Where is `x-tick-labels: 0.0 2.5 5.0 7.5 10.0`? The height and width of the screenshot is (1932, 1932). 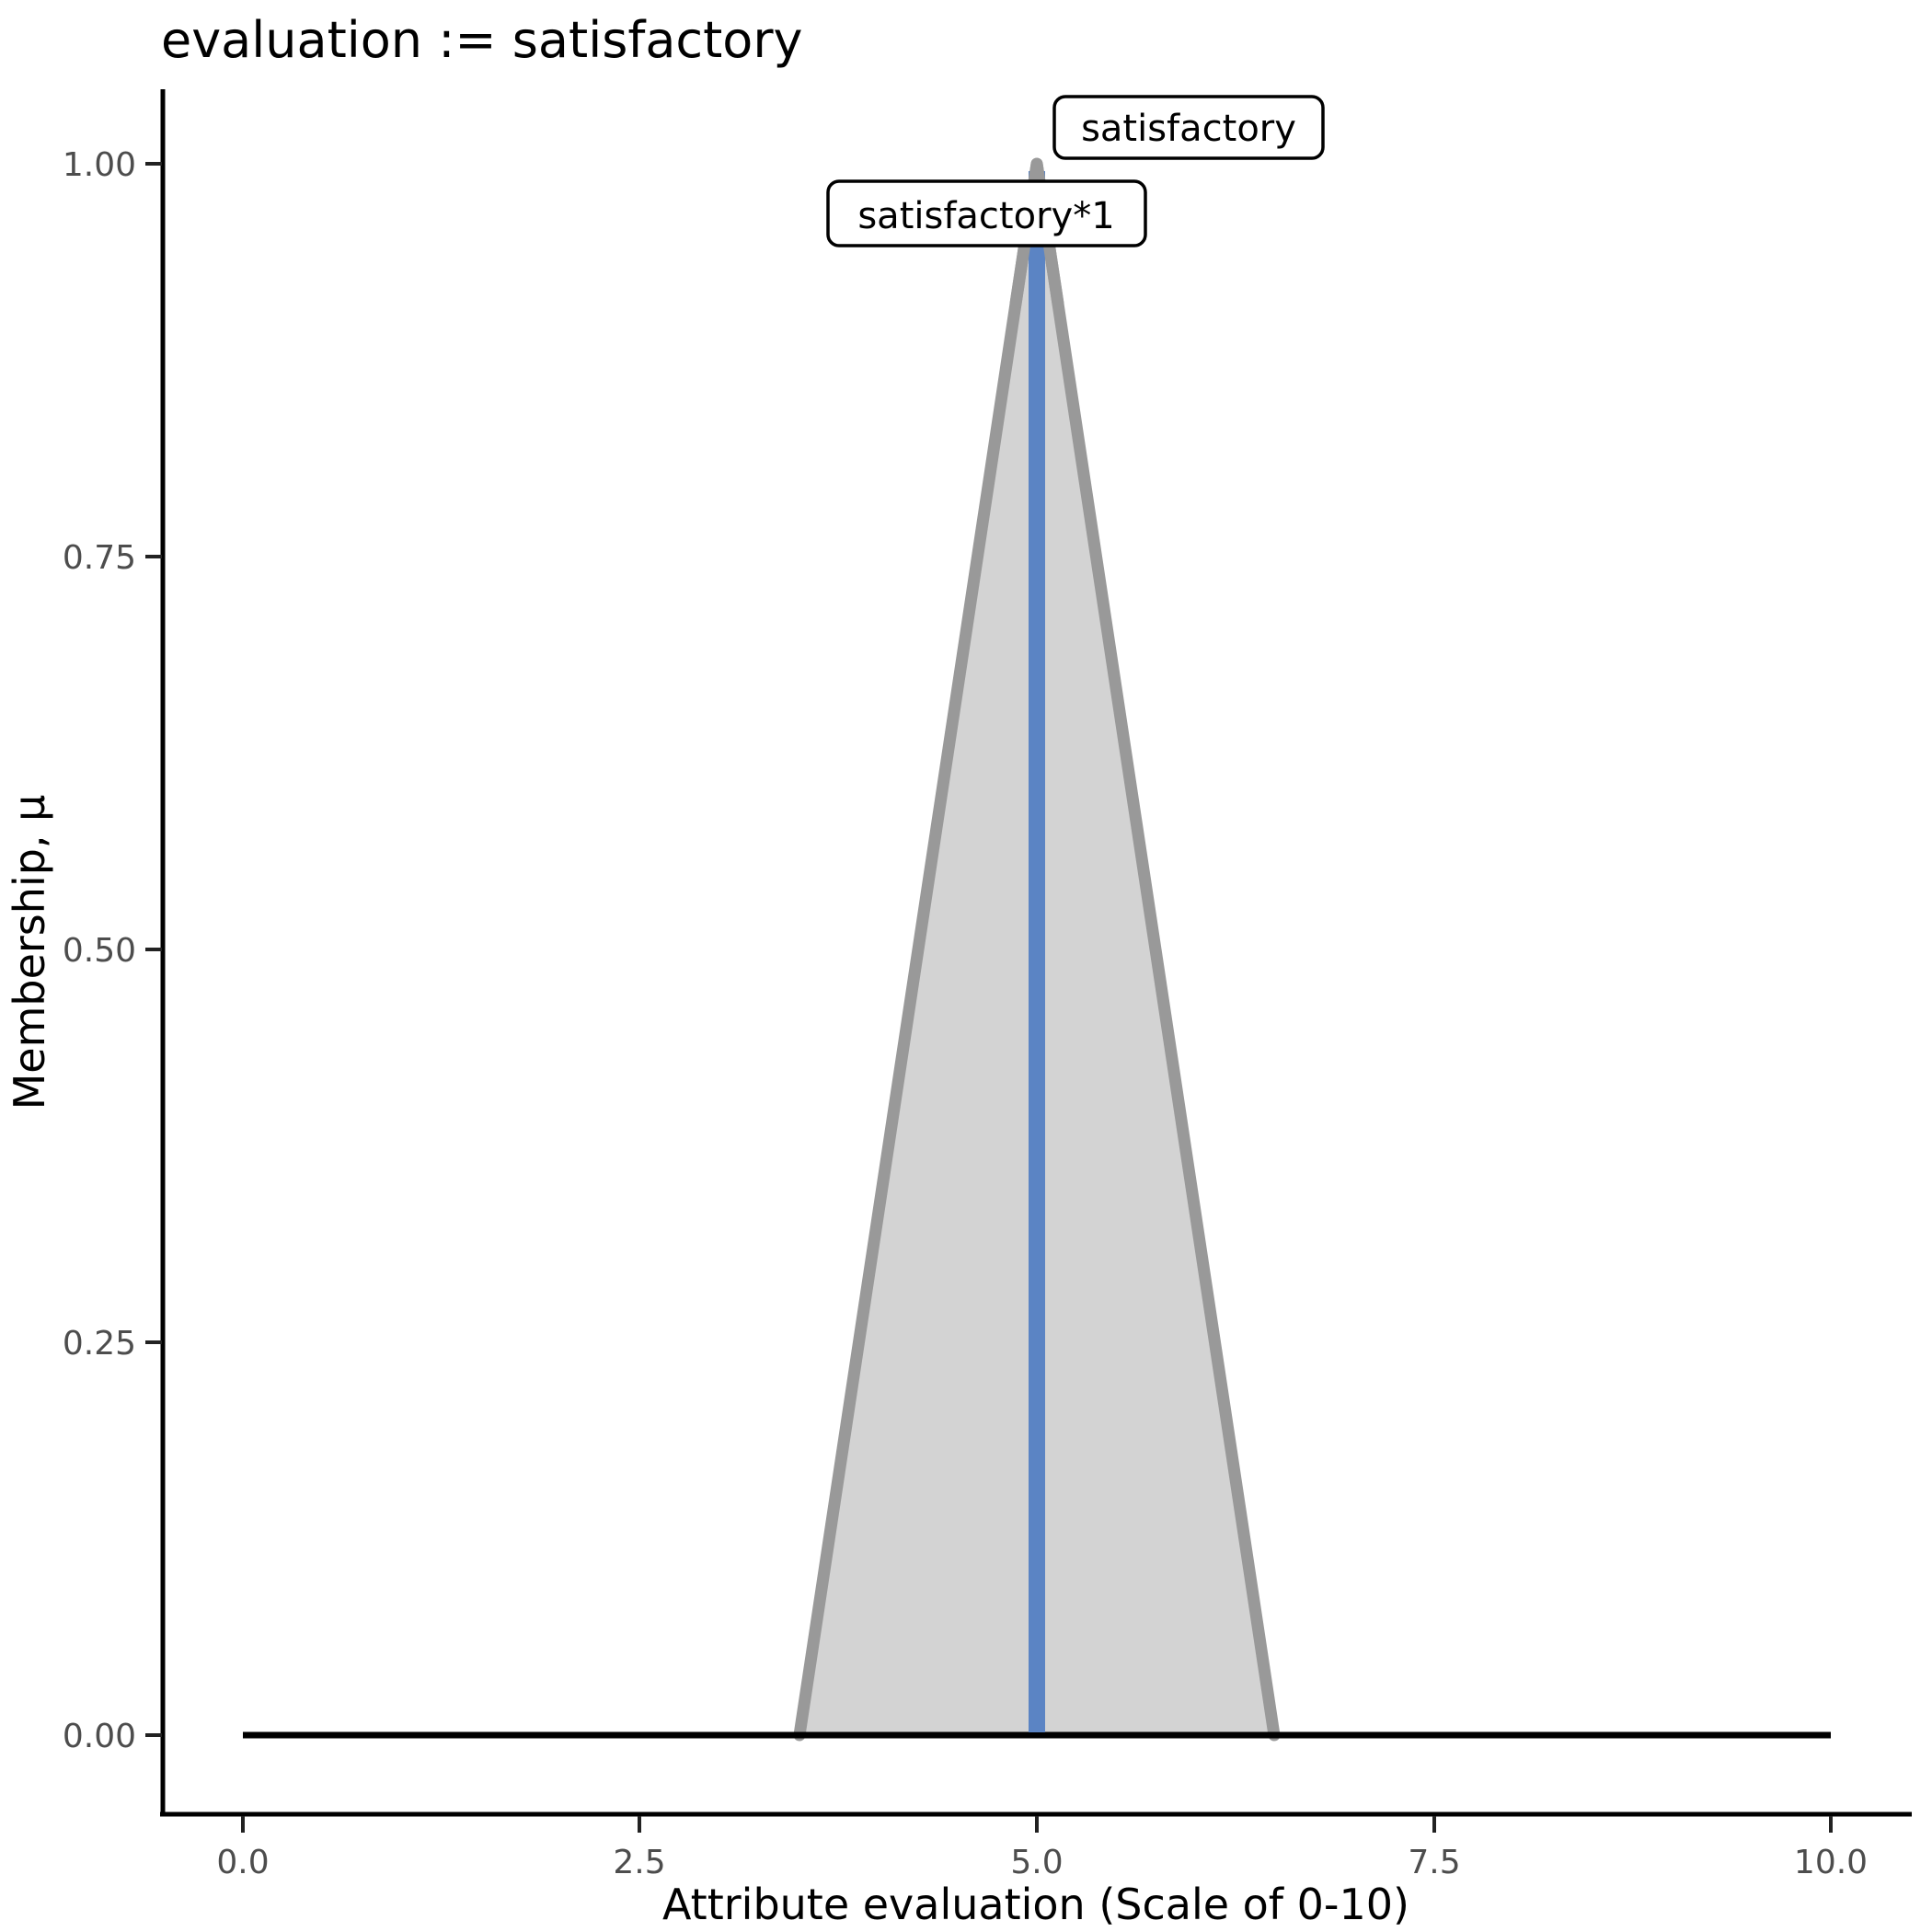 x-tick-labels: 0.0 2.5 5.0 7.5 10.0 is located at coordinates (1042, 1862).